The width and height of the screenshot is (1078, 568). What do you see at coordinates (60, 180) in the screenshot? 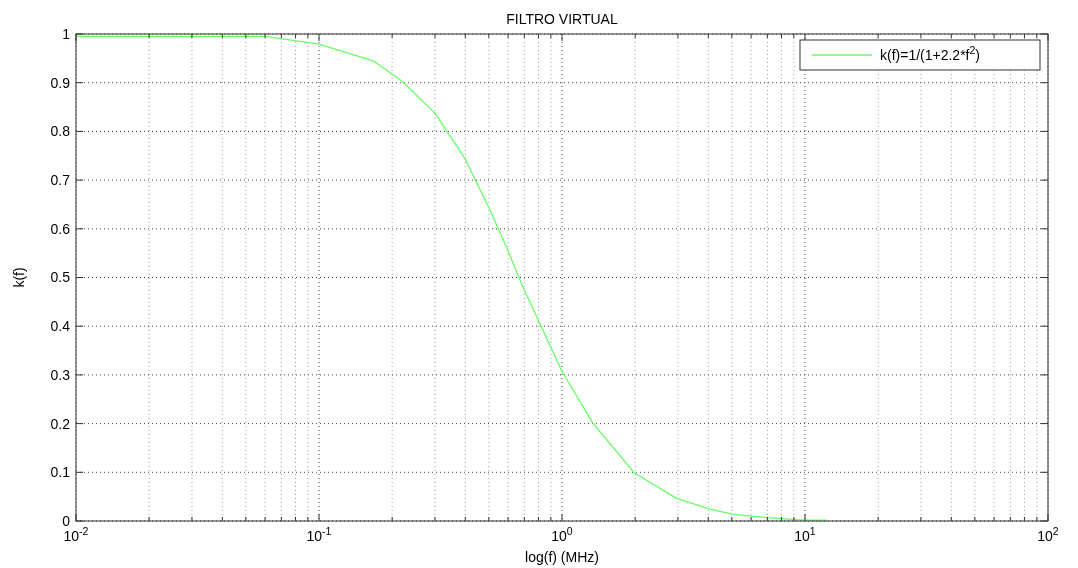
I see `y-tick-label: 0.7` at bounding box center [60, 180].